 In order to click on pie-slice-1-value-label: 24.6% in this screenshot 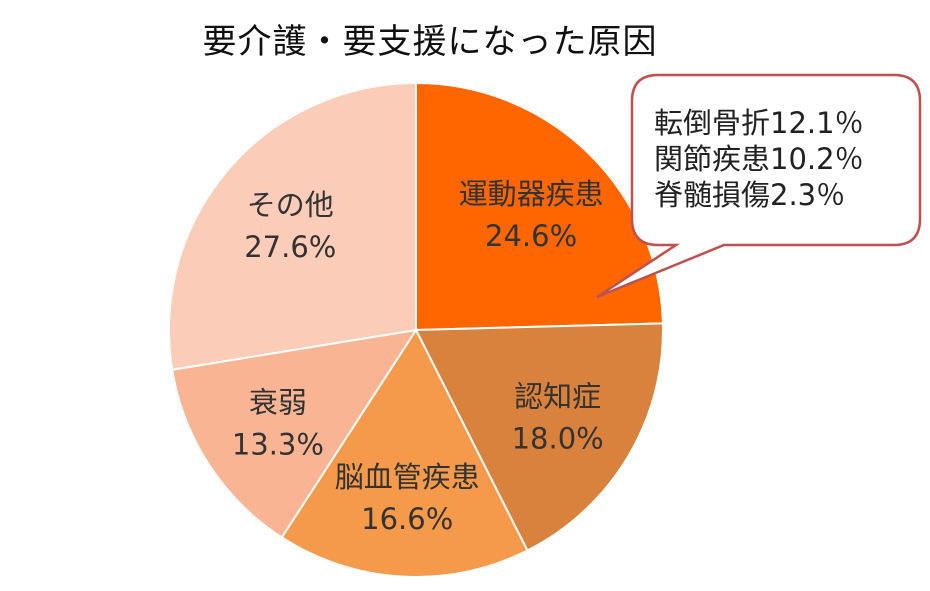, I will do `click(531, 236)`.